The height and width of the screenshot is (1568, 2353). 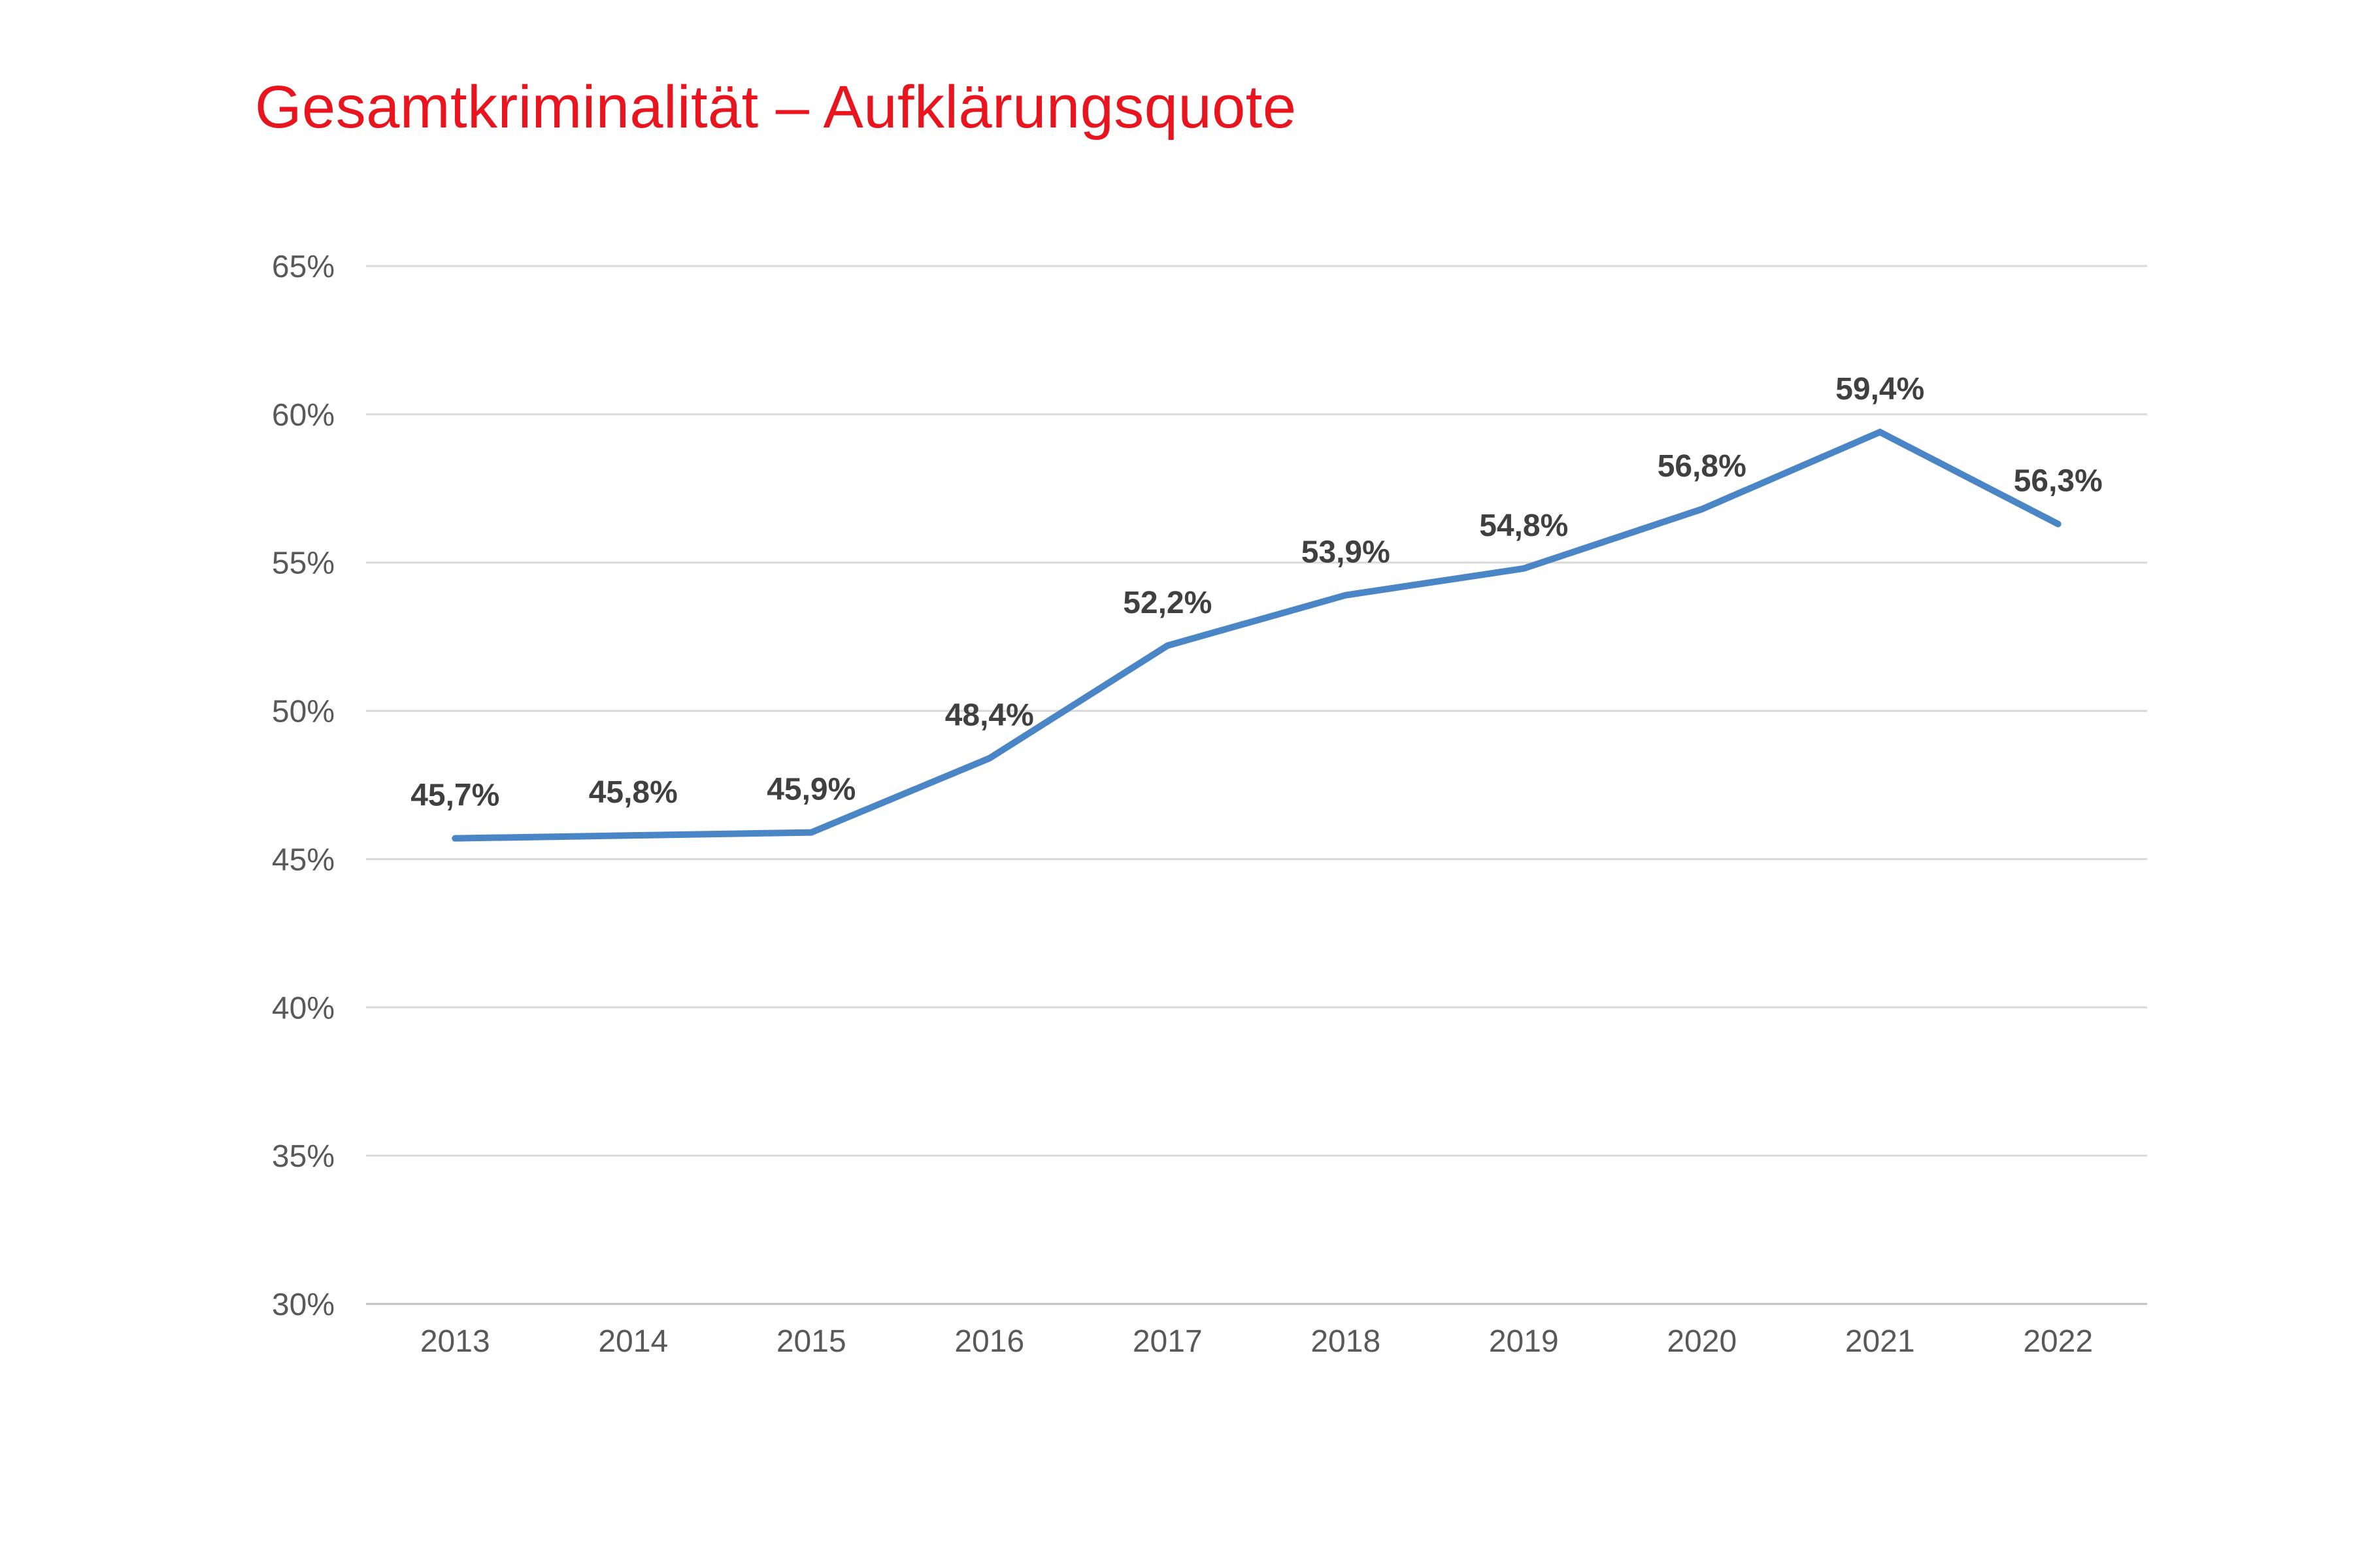 I want to click on y-tick-label: 45%, so click(x=303, y=859).